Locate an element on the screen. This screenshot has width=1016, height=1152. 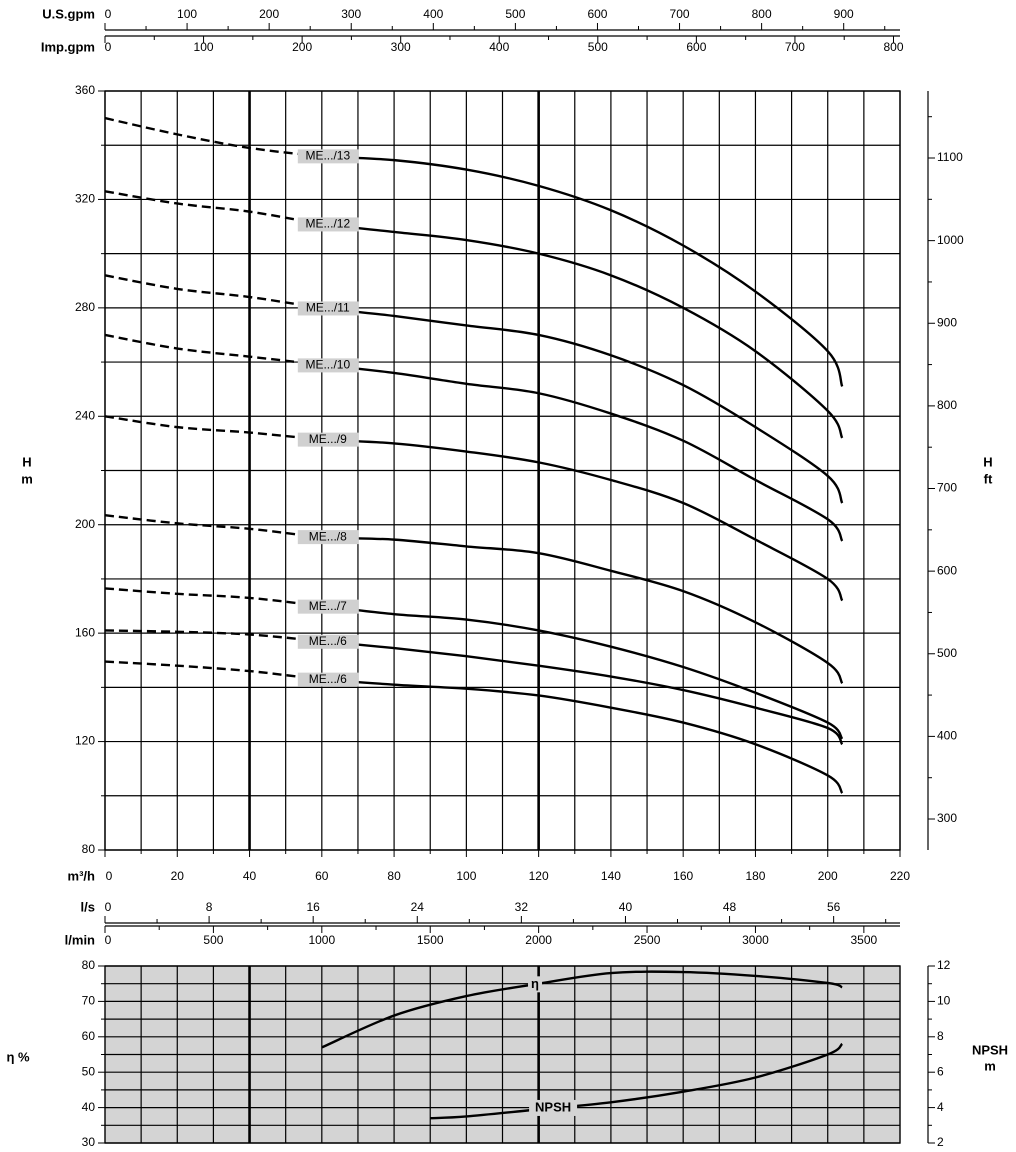
y2-tick-label: 300 is located at coordinates (947, 818).